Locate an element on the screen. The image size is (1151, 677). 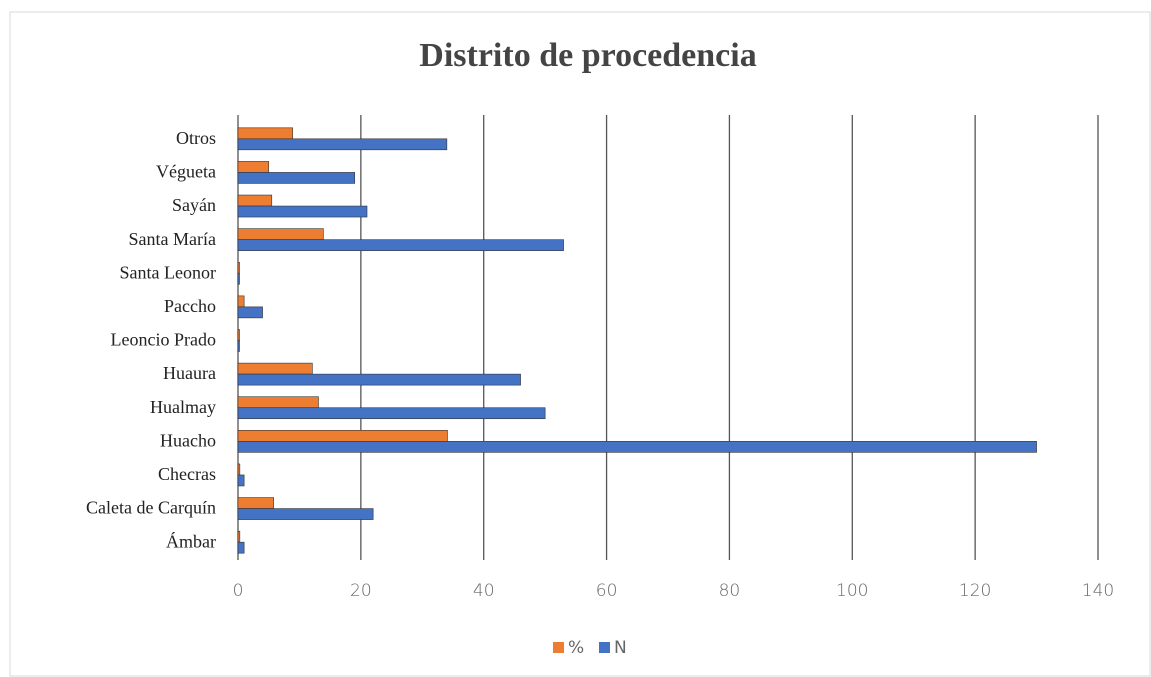
y-tick-label: Végueta is located at coordinates (186, 172).